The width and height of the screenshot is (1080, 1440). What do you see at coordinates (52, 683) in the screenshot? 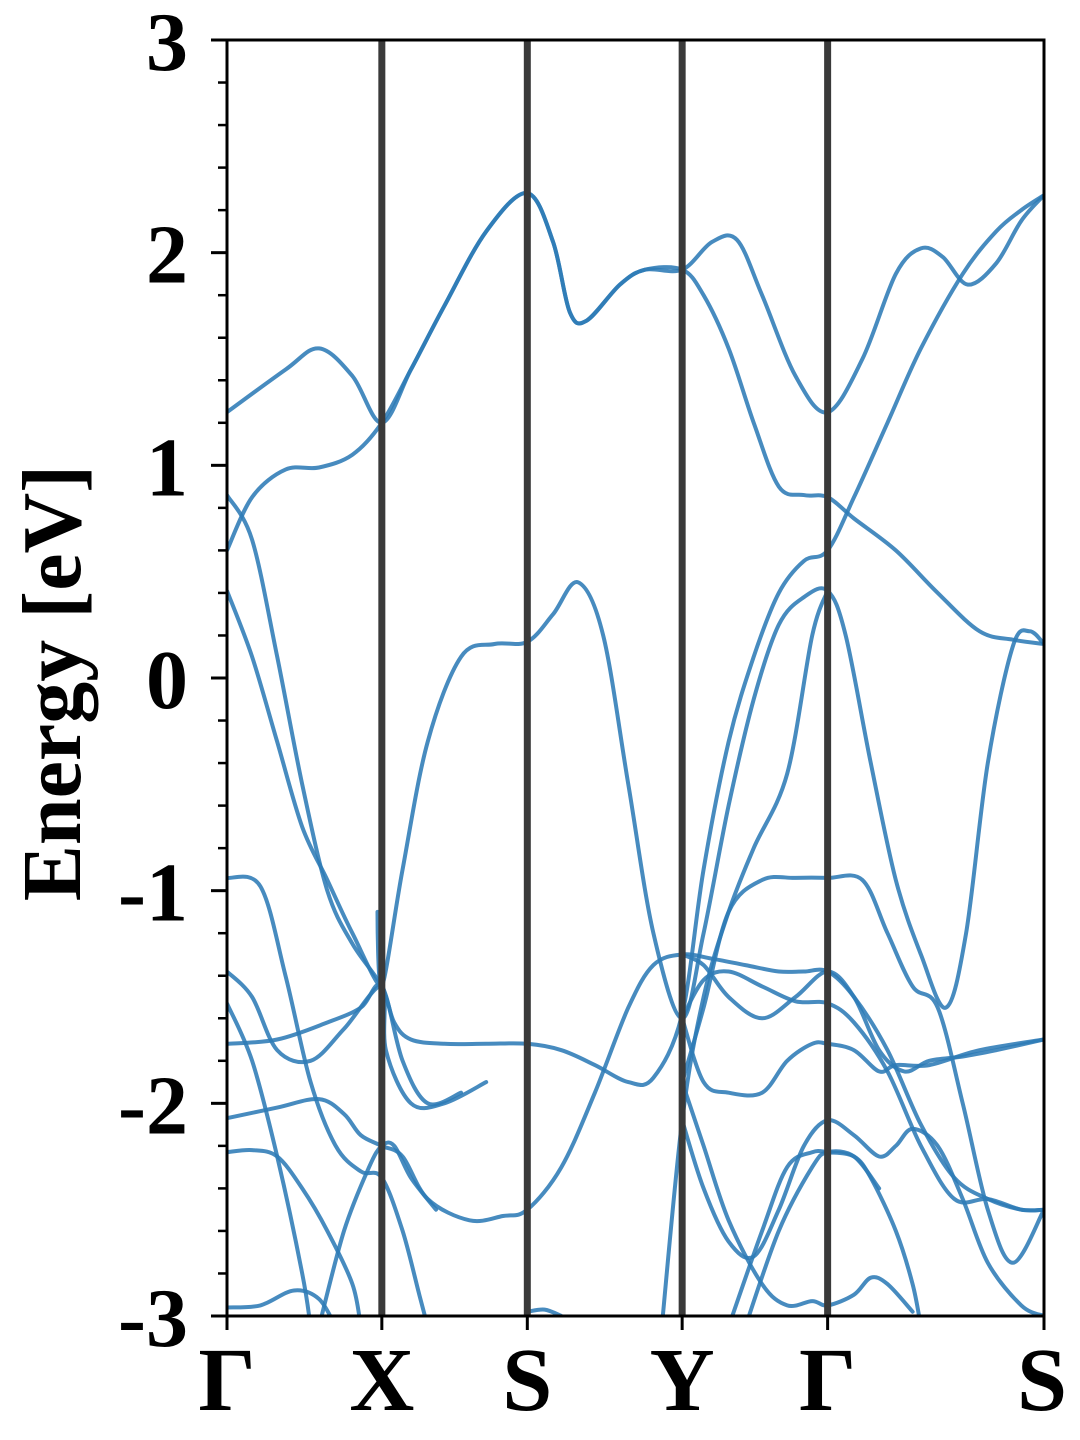
I see `y-axis-title: Energy [eV]` at bounding box center [52, 683].